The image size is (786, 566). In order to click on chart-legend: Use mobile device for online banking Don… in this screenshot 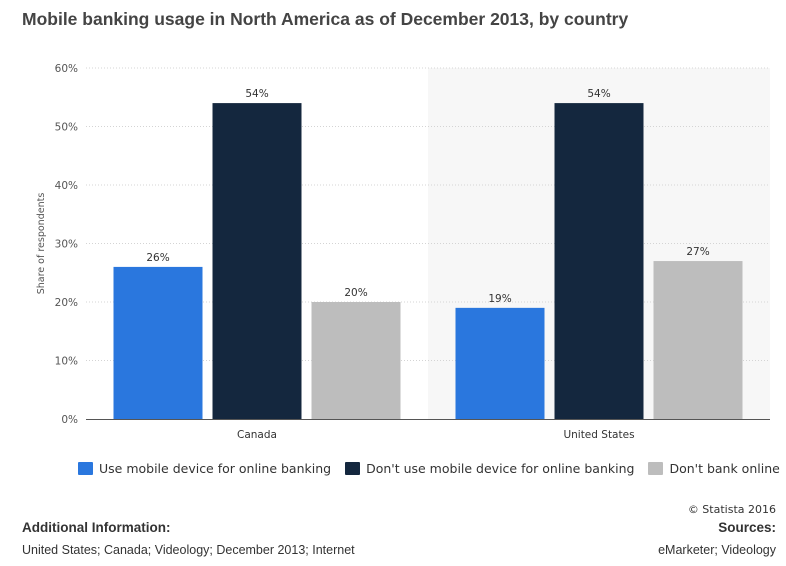, I will do `click(432, 468)`.